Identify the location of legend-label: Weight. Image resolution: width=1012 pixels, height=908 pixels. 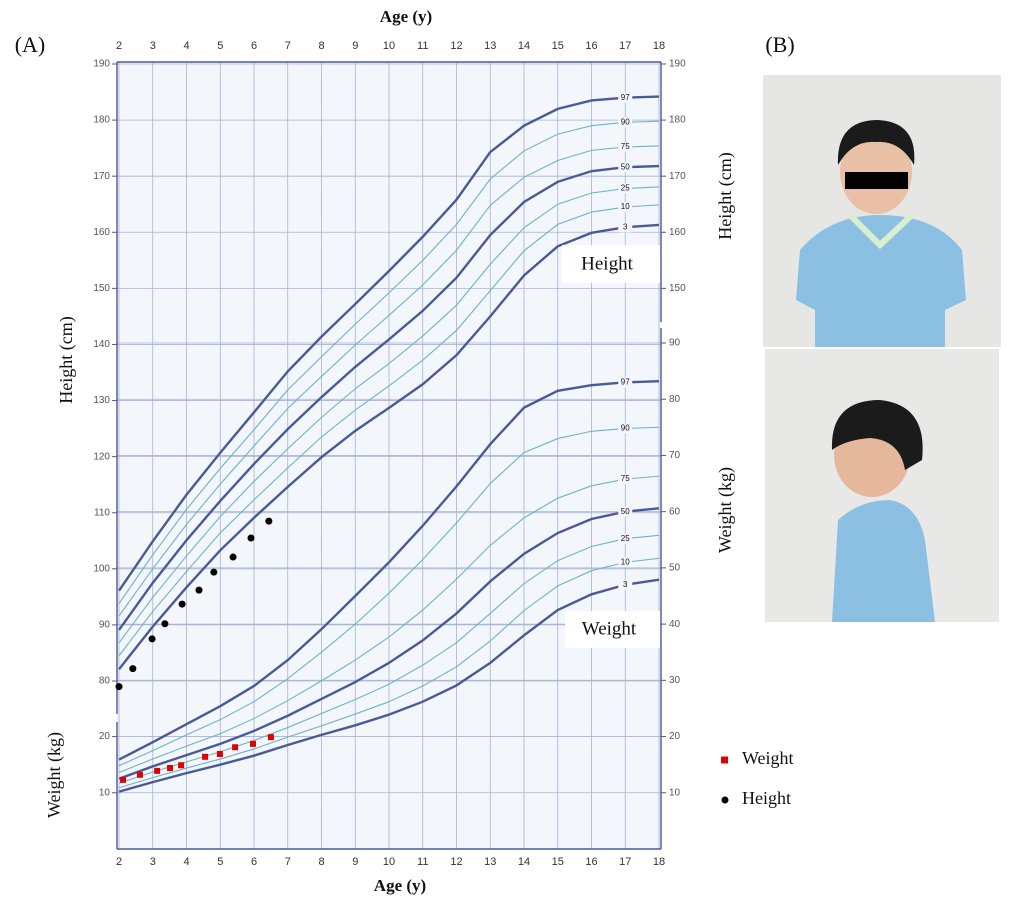
(768, 758).